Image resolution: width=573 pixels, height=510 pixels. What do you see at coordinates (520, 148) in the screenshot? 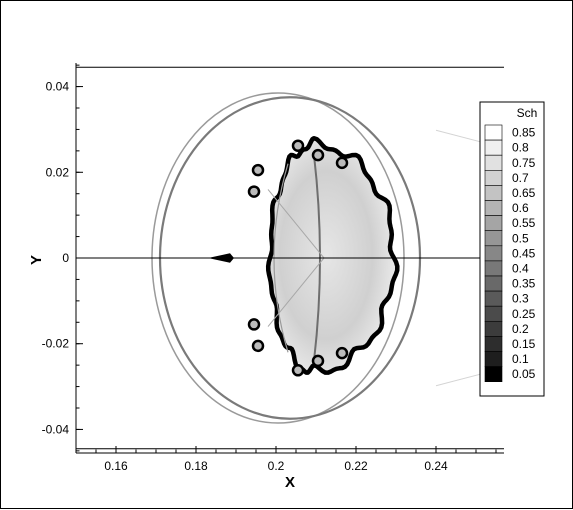
I see `legend-label: 0.8` at bounding box center [520, 148].